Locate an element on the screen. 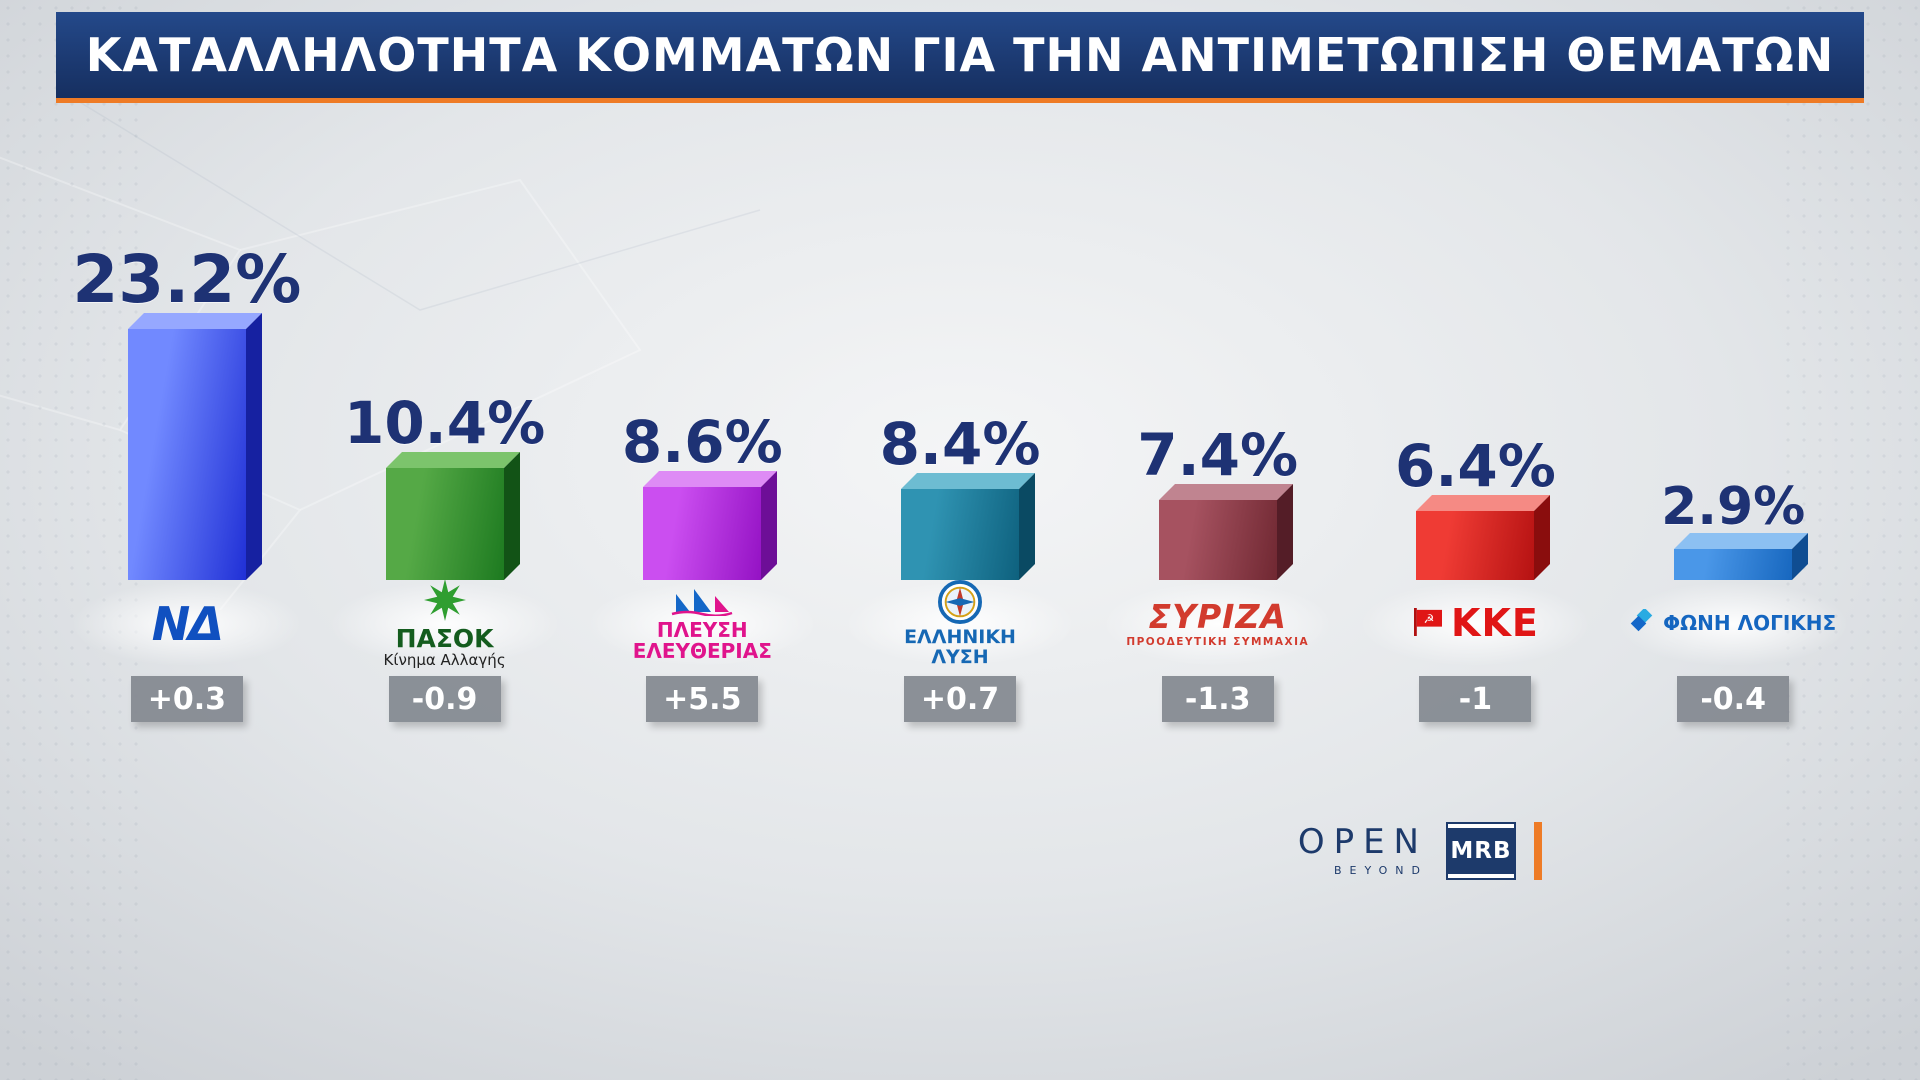 Image resolution: width=1920 pixels, height=1080 pixels. value-label-plefsi: 8.6% is located at coordinates (702, 442).